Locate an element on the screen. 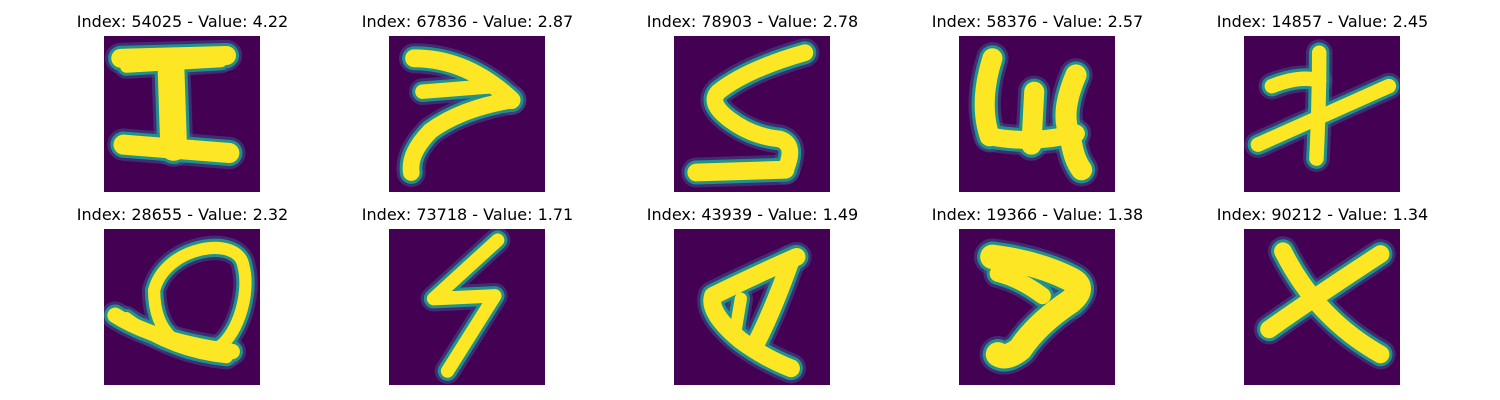 Image resolution: width=1500 pixels, height=400 pixels. glyph-loop is located at coordinates (181, 302).